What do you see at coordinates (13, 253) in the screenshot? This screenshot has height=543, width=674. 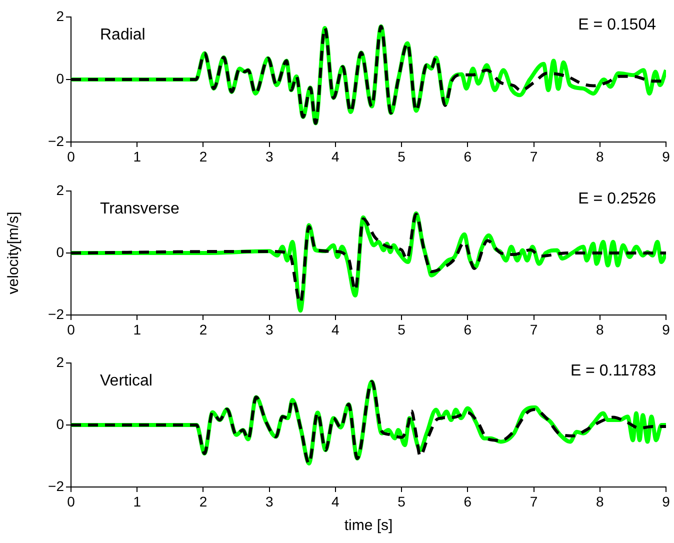 I see `y-axis-title: velocity[m/s]` at bounding box center [13, 253].